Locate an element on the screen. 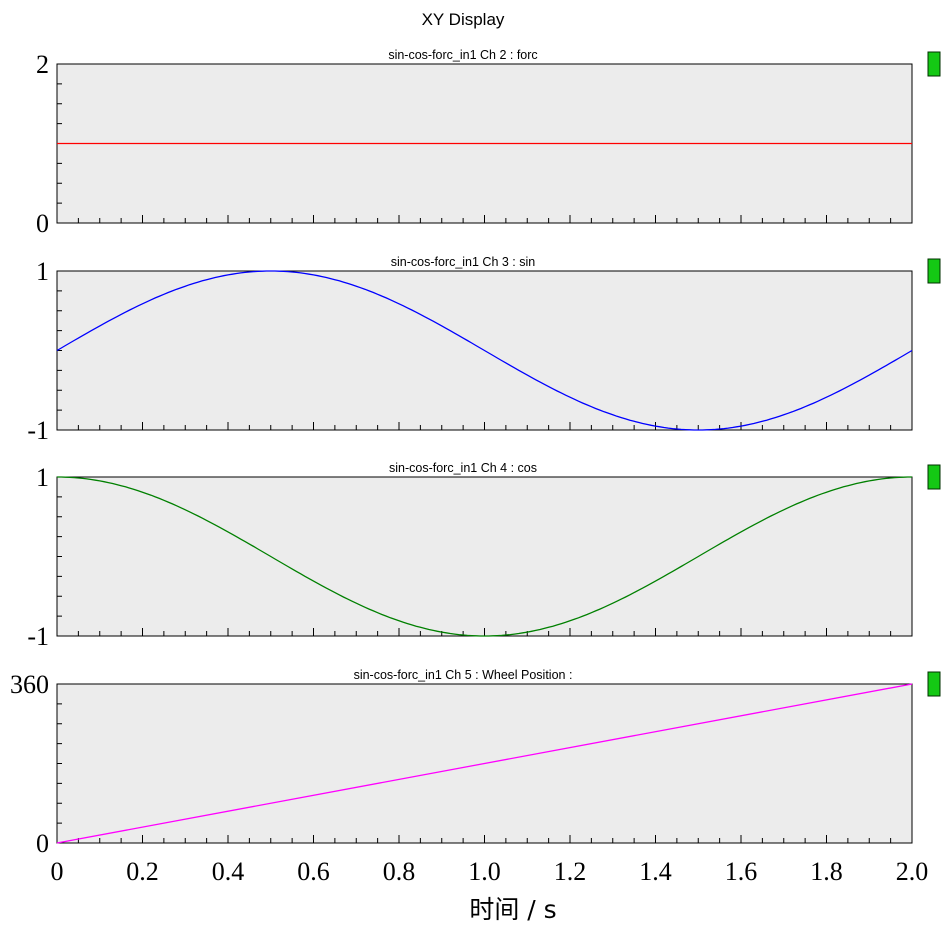  y-tick-label-top: 2 is located at coordinates (42, 64).